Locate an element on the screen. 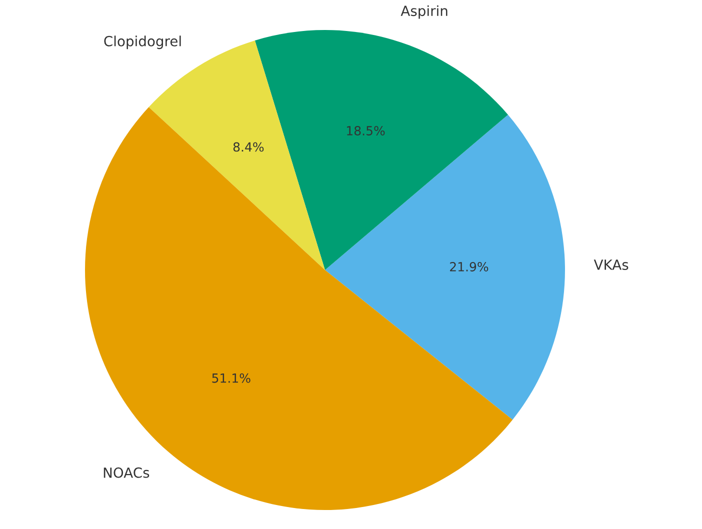 The height and width of the screenshot is (529, 702). data-label: 8.4% is located at coordinates (248, 147).